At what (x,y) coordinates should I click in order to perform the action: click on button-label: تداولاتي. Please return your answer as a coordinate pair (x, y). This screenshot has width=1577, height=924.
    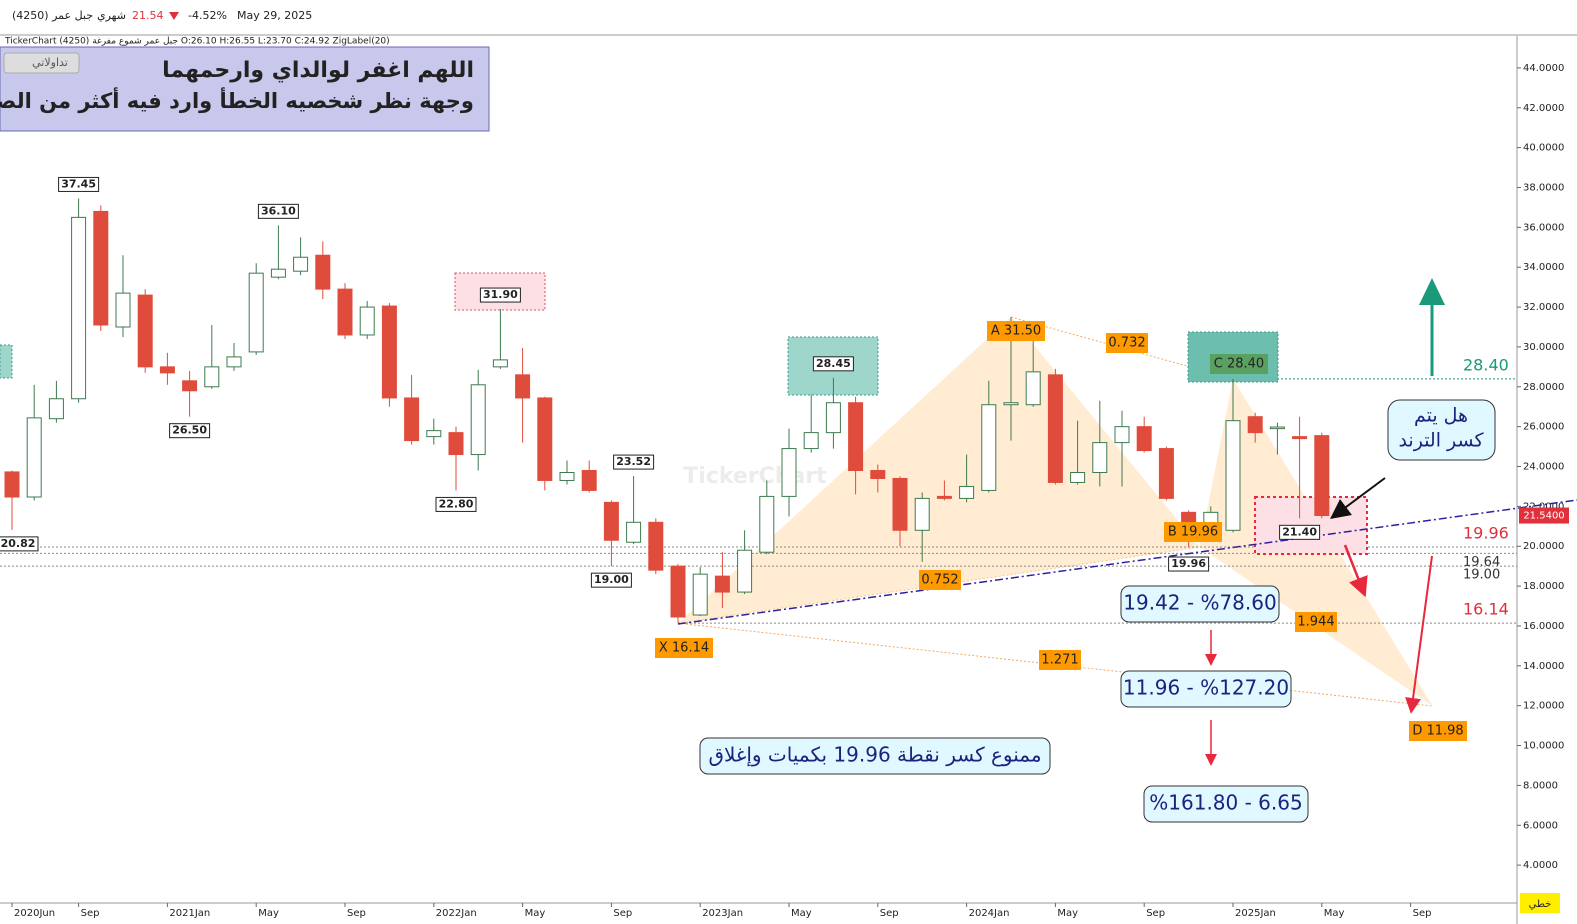
    Looking at the image, I should click on (50, 62).